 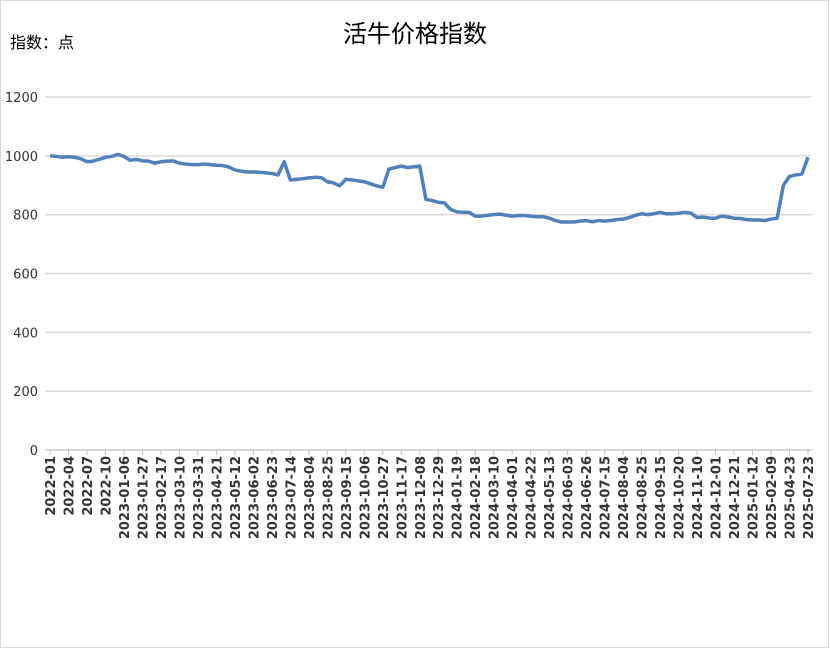 What do you see at coordinates (21, 98) in the screenshot?
I see `y-tick-label: 1200` at bounding box center [21, 98].